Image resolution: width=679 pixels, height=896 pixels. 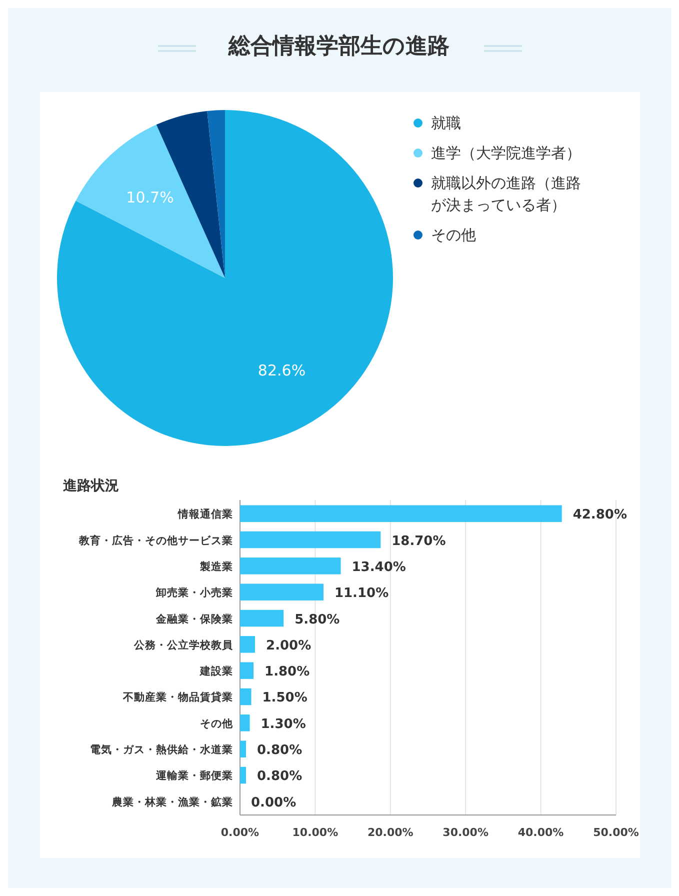 What do you see at coordinates (150, 197) in the screenshot?
I see `data-label: 10.7%` at bounding box center [150, 197].